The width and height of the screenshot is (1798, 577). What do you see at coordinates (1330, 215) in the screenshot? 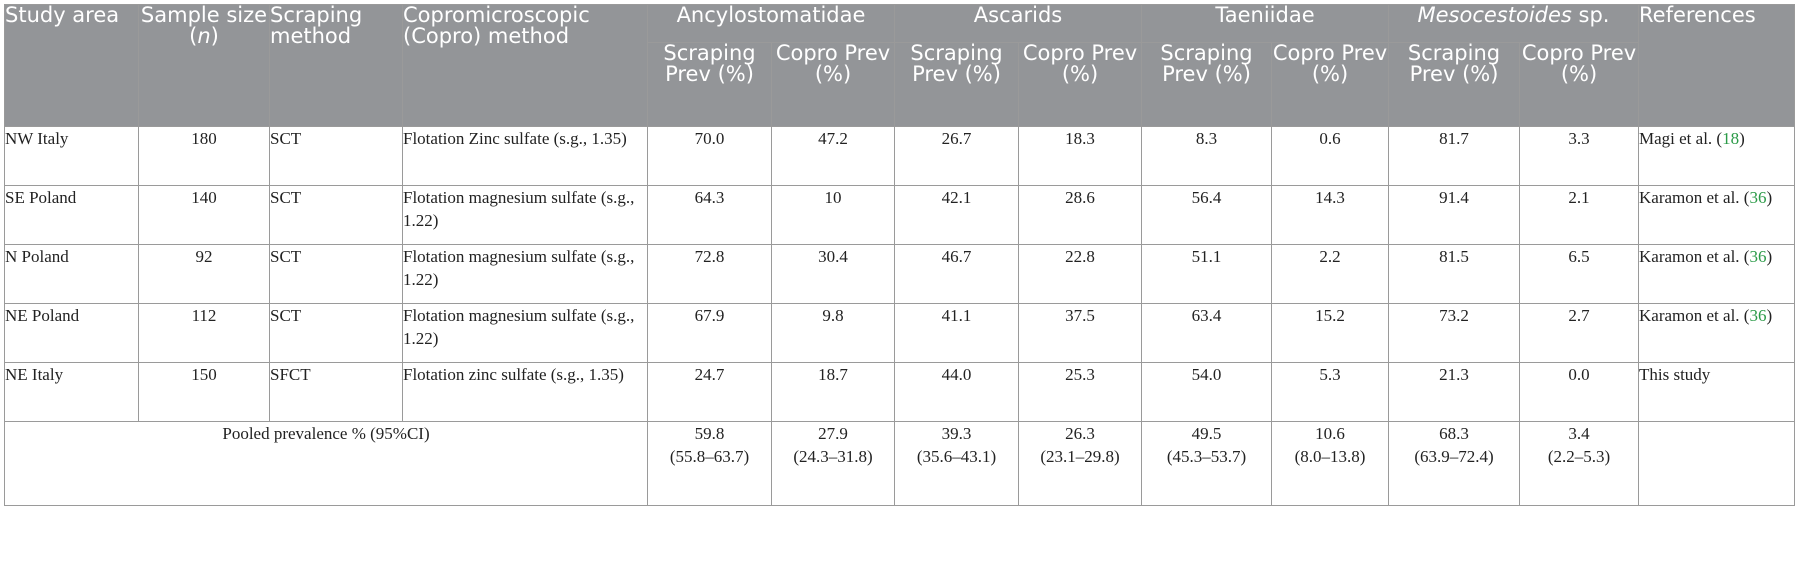
I see `cell-value: 14.3` at bounding box center [1330, 215].